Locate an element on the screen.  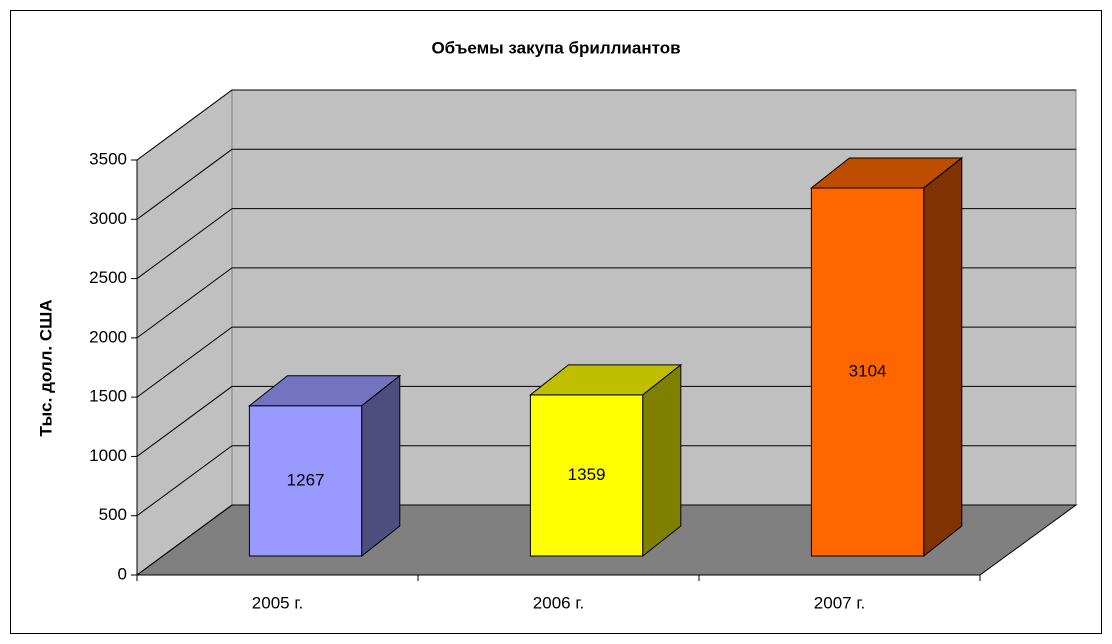
data-label: 1359 is located at coordinates (587, 474).